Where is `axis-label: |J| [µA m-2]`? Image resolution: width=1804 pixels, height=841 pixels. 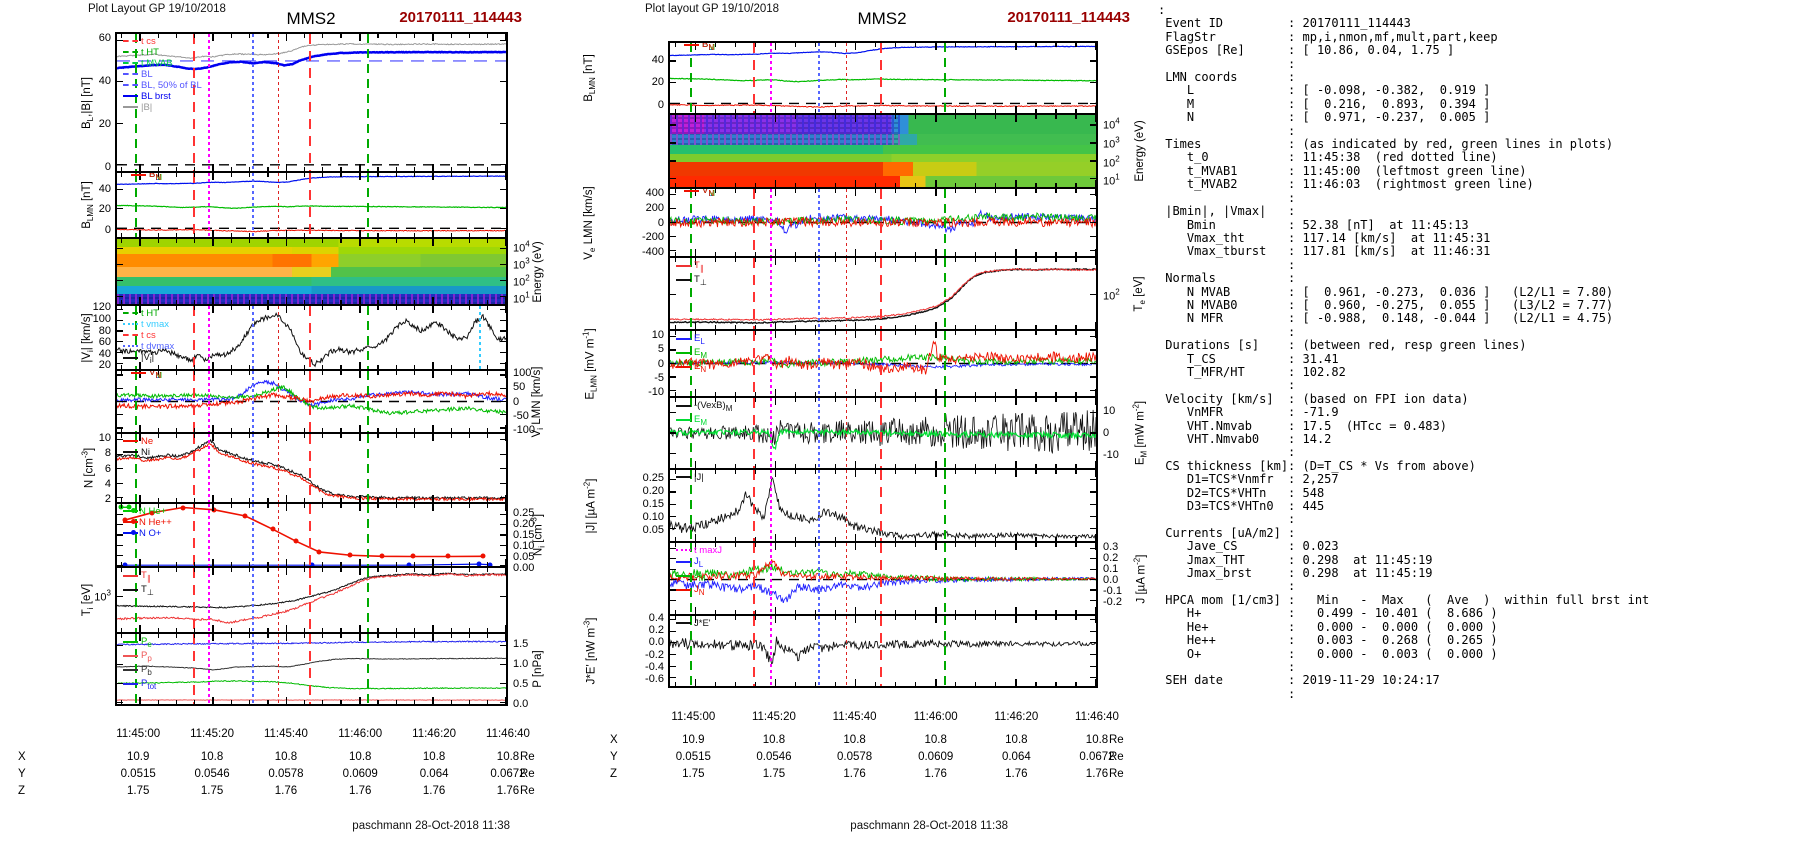 axis-label: |J| [µA m-2] is located at coordinates (590, 505).